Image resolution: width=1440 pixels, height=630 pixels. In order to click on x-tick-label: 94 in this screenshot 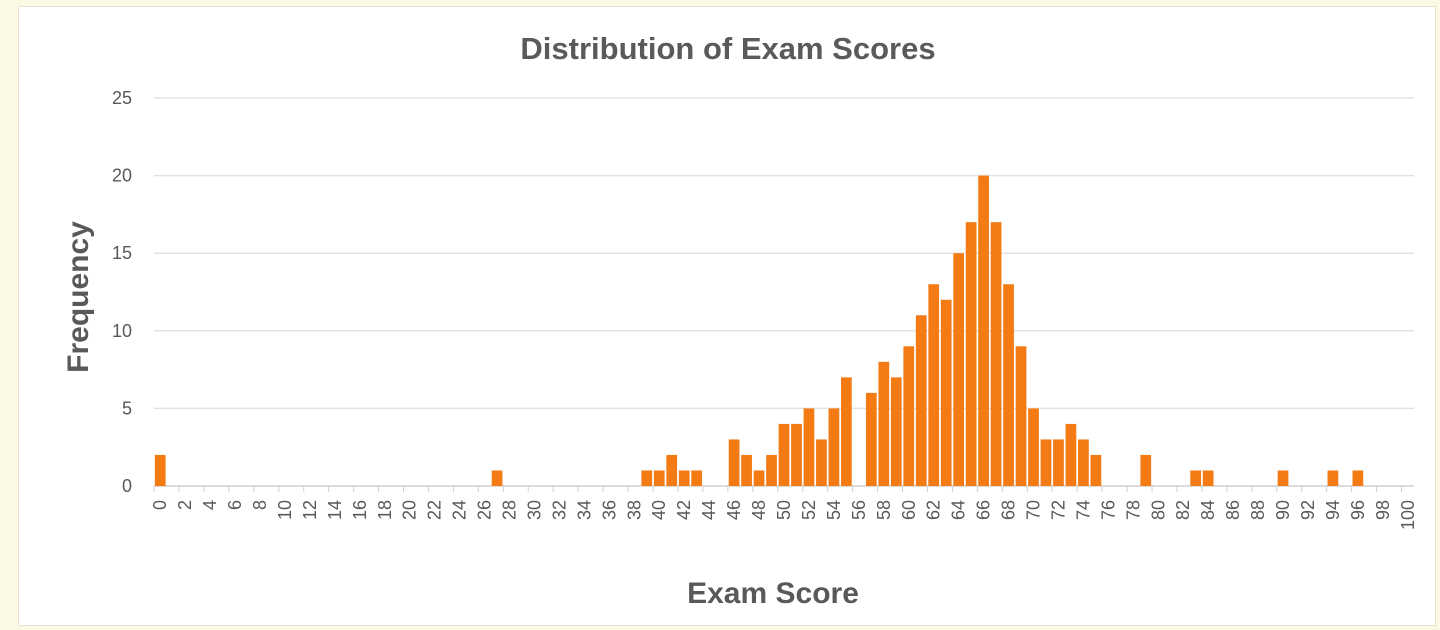, I will do `click(1333, 510)`.